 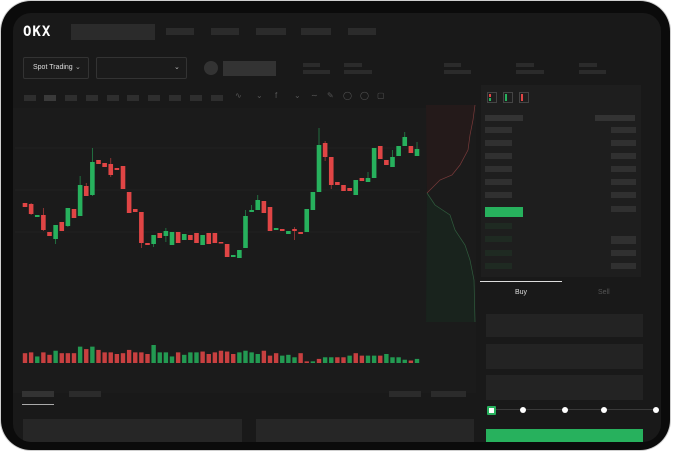 I want to click on price-input, so click(x=564, y=325).